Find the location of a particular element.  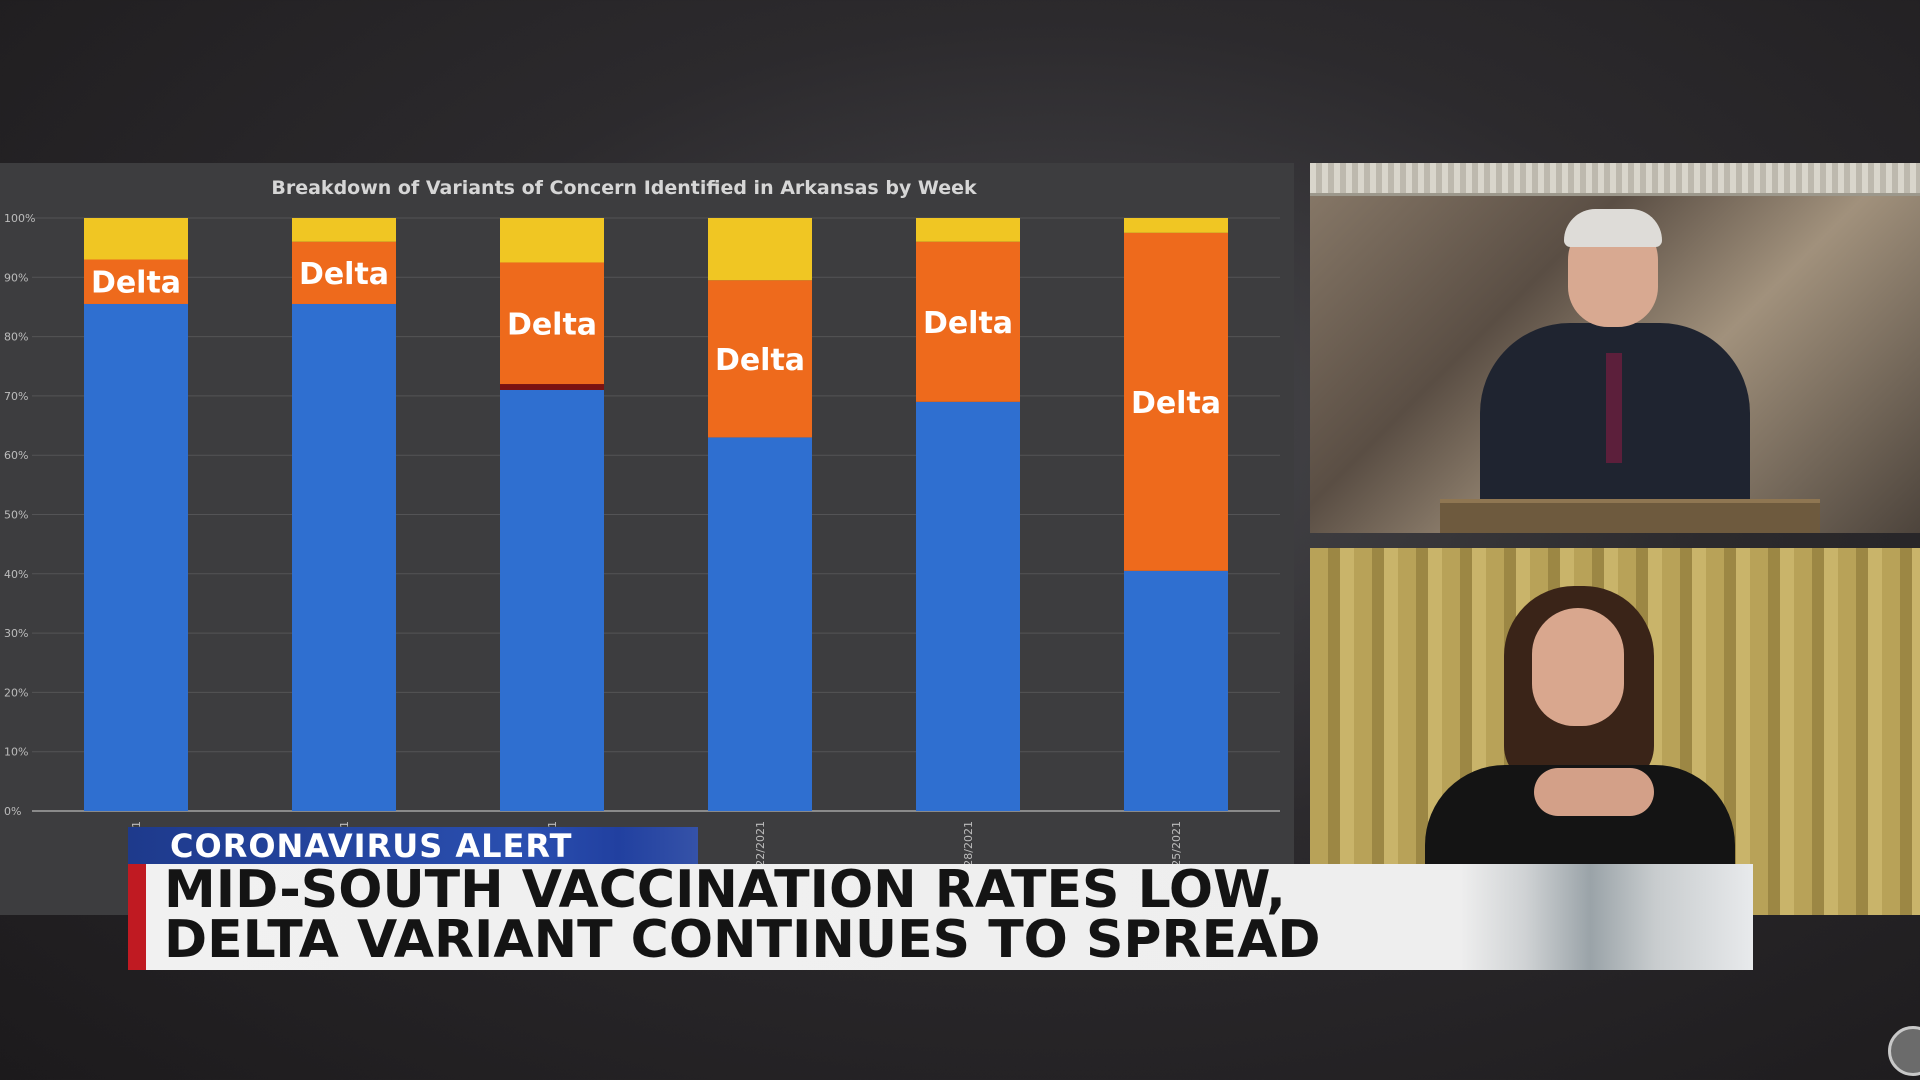

y-tick-label: 100% is located at coordinates (19, 218).